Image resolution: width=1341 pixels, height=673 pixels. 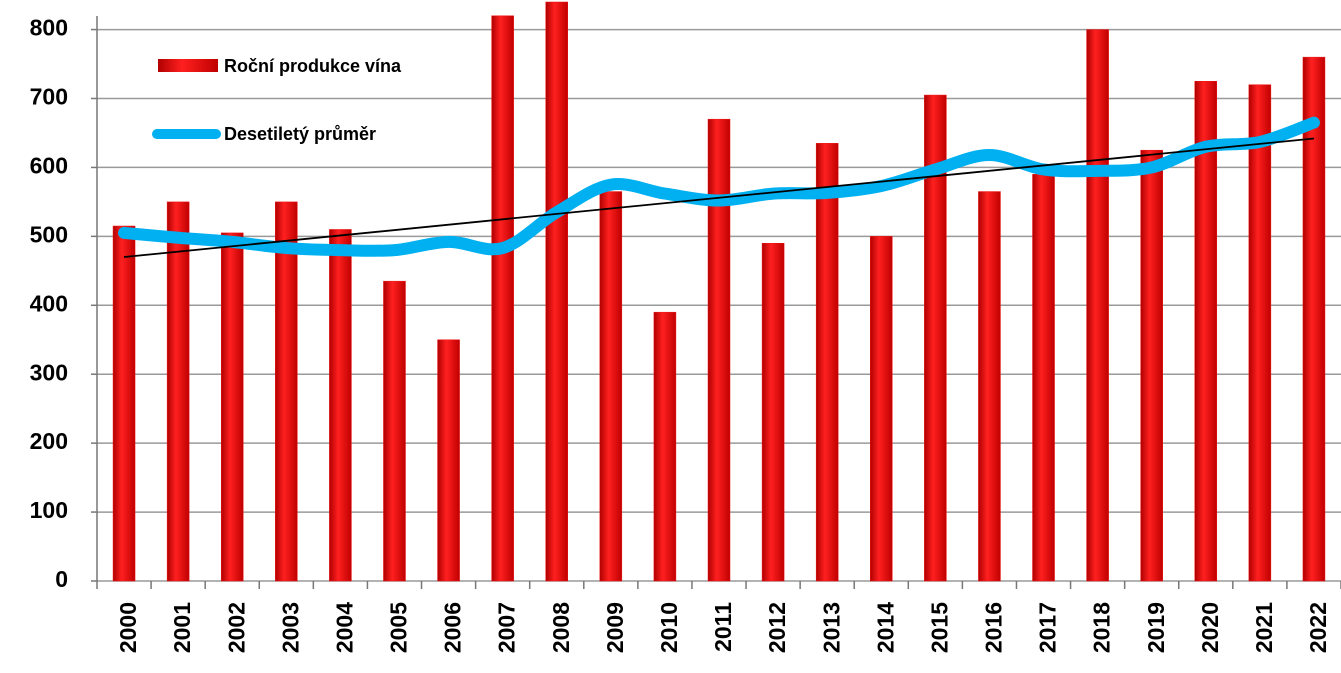 What do you see at coordinates (128, 627) in the screenshot?
I see `x-tick-label: 2000` at bounding box center [128, 627].